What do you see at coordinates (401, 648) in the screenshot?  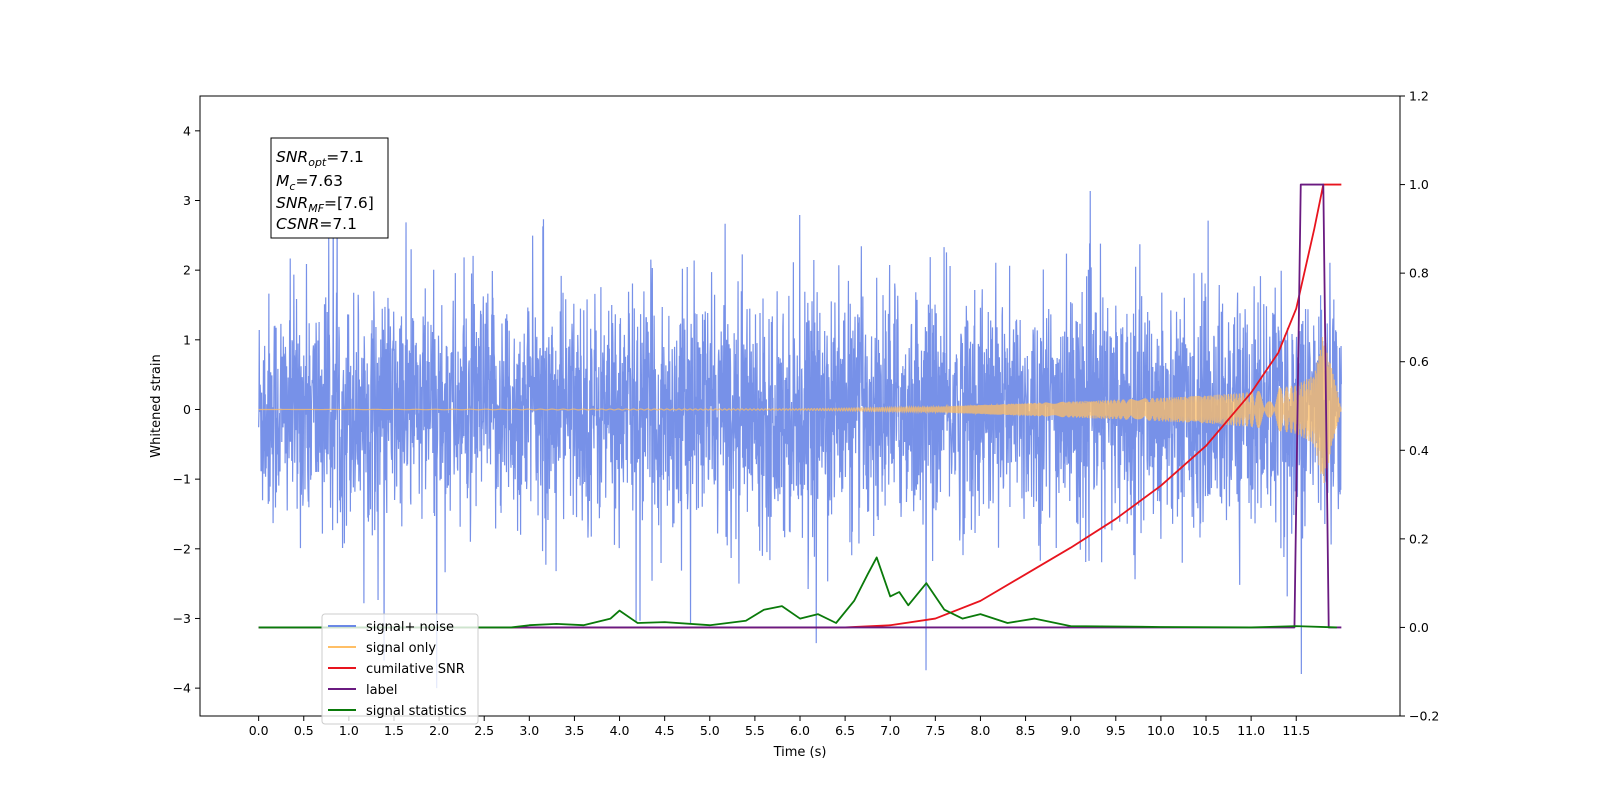 I see `legend-label-signal-only: signal only` at bounding box center [401, 648].